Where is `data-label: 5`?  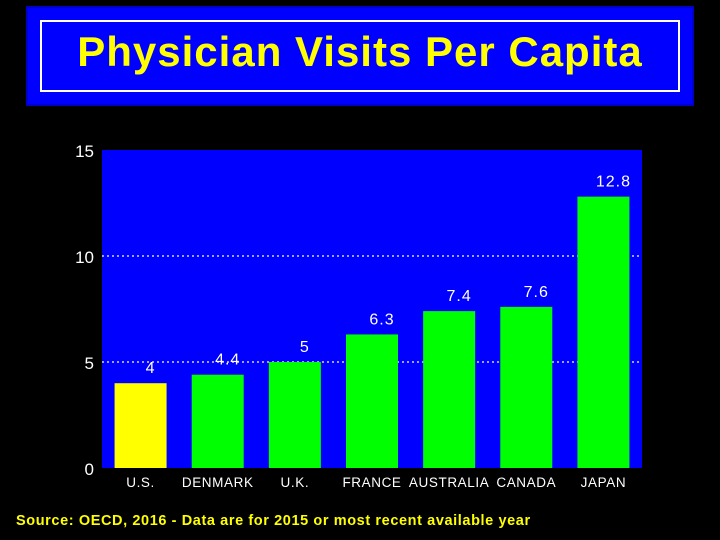
data-label: 5 is located at coordinates (305, 347).